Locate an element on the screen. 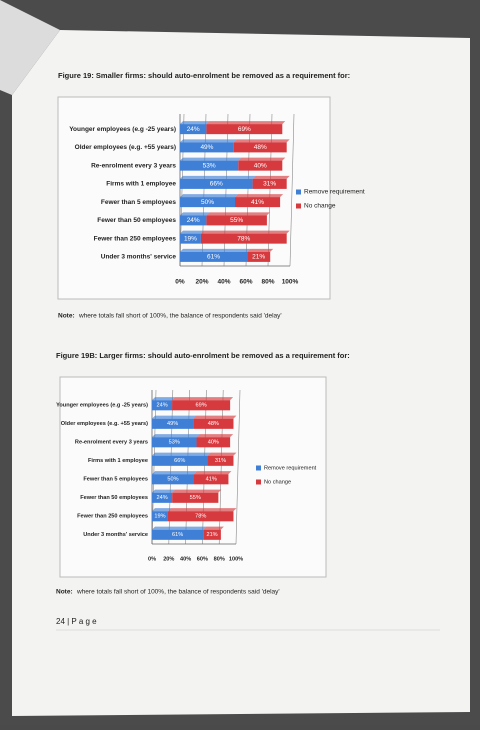 The image size is (480, 730). value-label: 61% is located at coordinates (213, 257).